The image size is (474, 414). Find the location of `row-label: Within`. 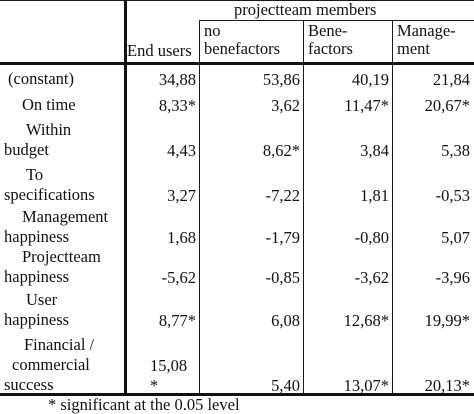

row-label: Within is located at coordinates (49, 129).